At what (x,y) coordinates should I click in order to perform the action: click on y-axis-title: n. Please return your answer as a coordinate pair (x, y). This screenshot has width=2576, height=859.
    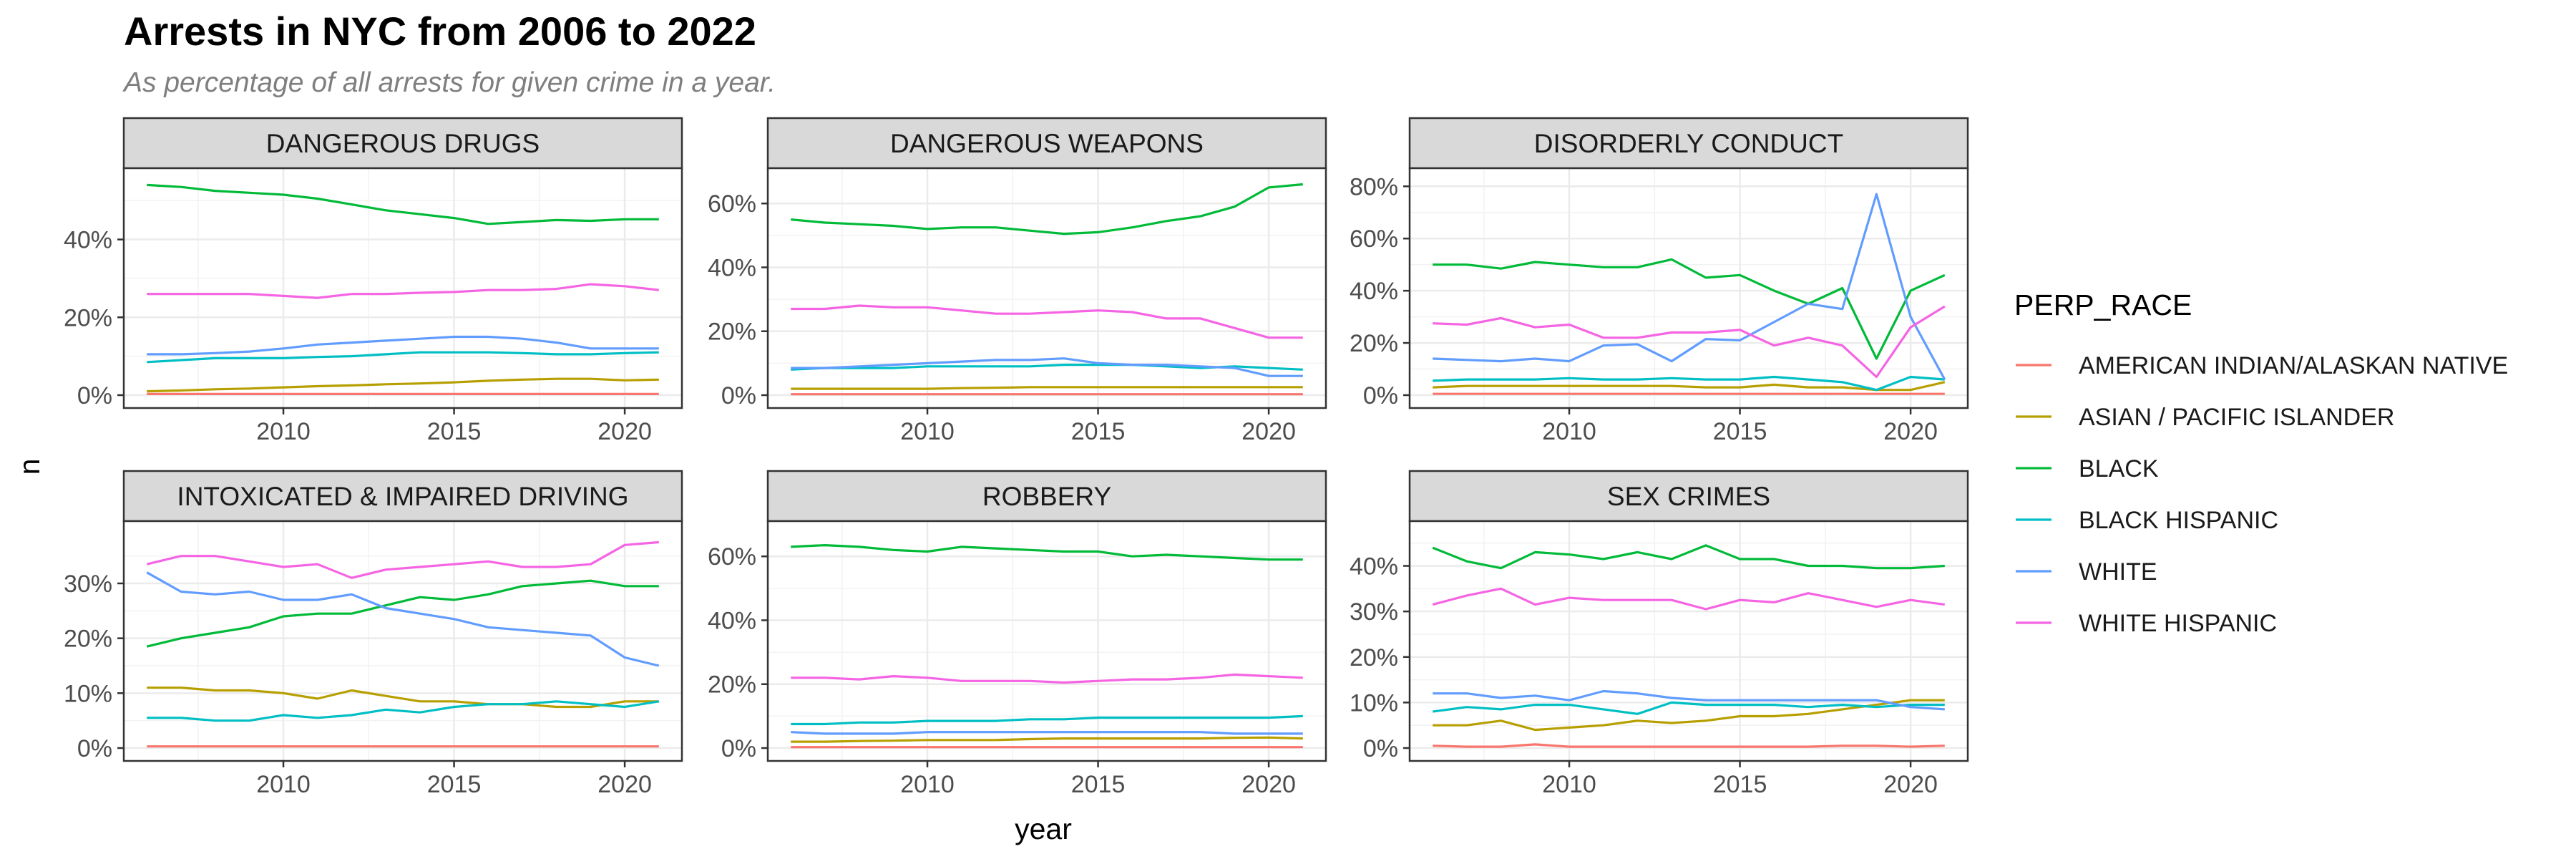
    Looking at the image, I should click on (29, 467).